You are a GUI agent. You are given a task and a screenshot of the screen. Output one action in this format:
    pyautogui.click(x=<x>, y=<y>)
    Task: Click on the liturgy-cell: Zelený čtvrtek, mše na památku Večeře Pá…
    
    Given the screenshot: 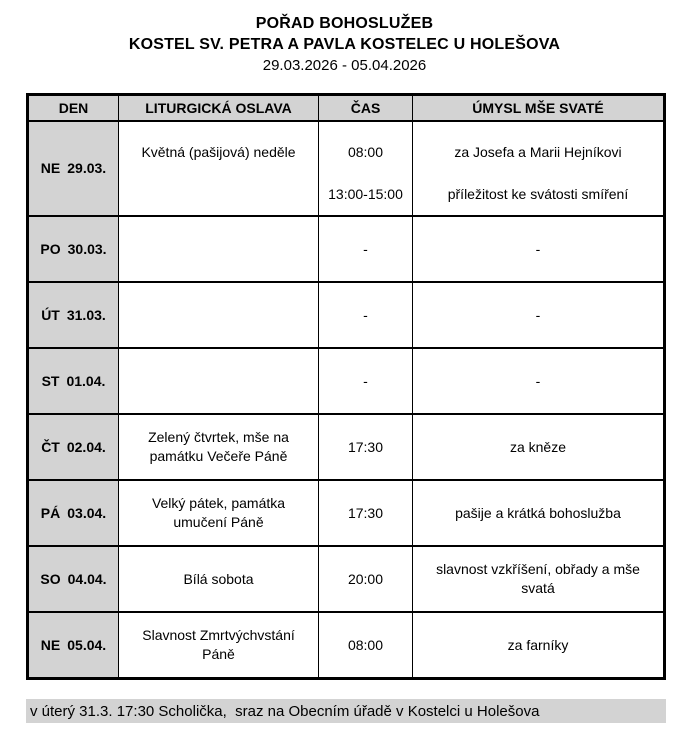 What is the action you would take?
    pyautogui.click(x=219, y=447)
    